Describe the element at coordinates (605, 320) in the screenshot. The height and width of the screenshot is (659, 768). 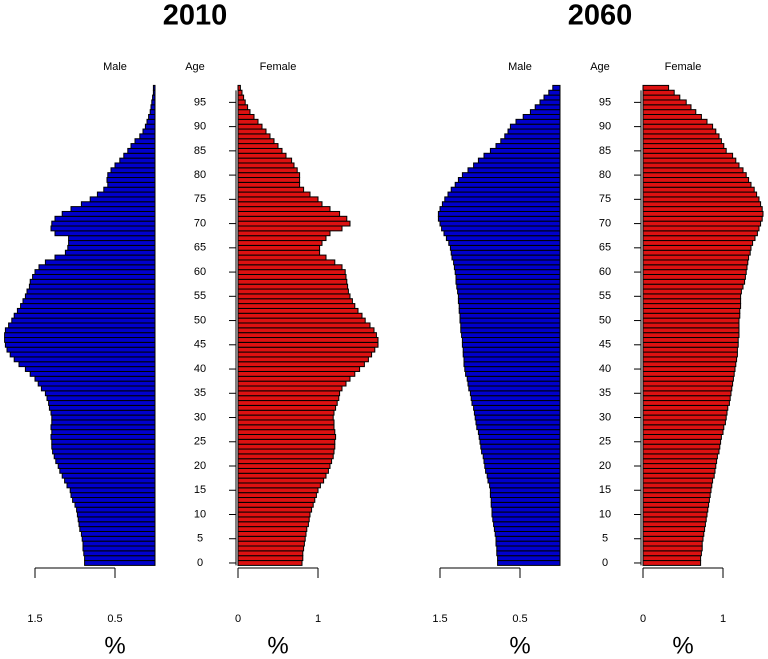
I see `y-tick-label: 50` at that location.